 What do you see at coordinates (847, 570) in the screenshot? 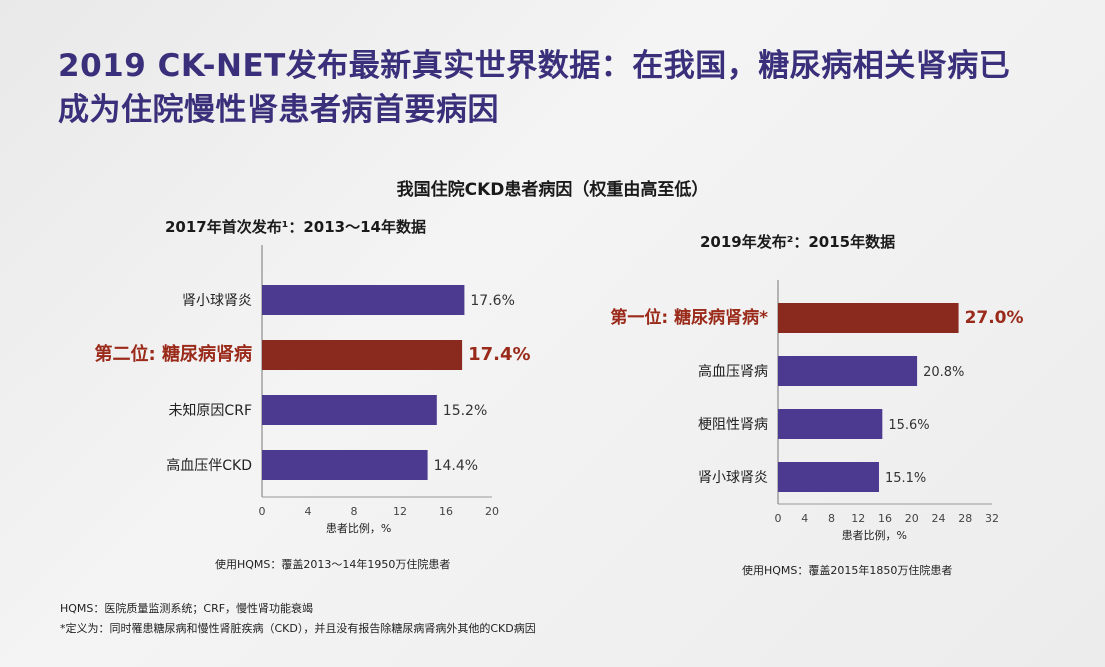
I see `right-chart-note: 使用HQMS：覆盖2015年1850万住院患者` at bounding box center [847, 570].